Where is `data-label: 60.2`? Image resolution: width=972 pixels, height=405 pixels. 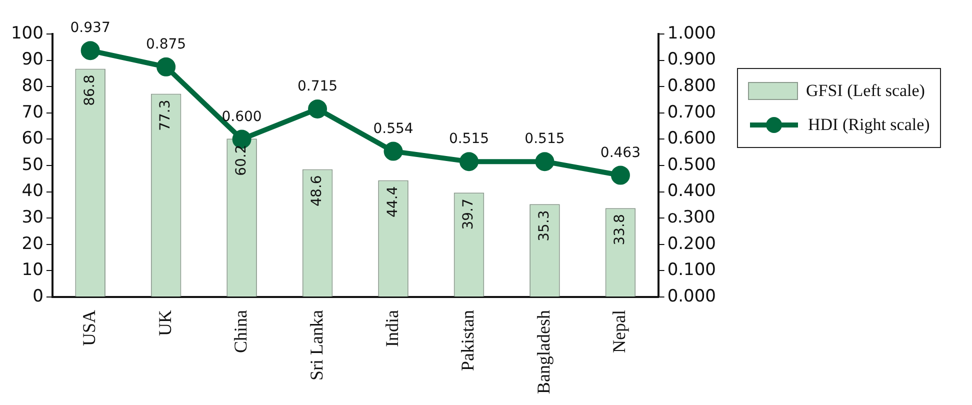 data-label: 60.2 is located at coordinates (241, 160).